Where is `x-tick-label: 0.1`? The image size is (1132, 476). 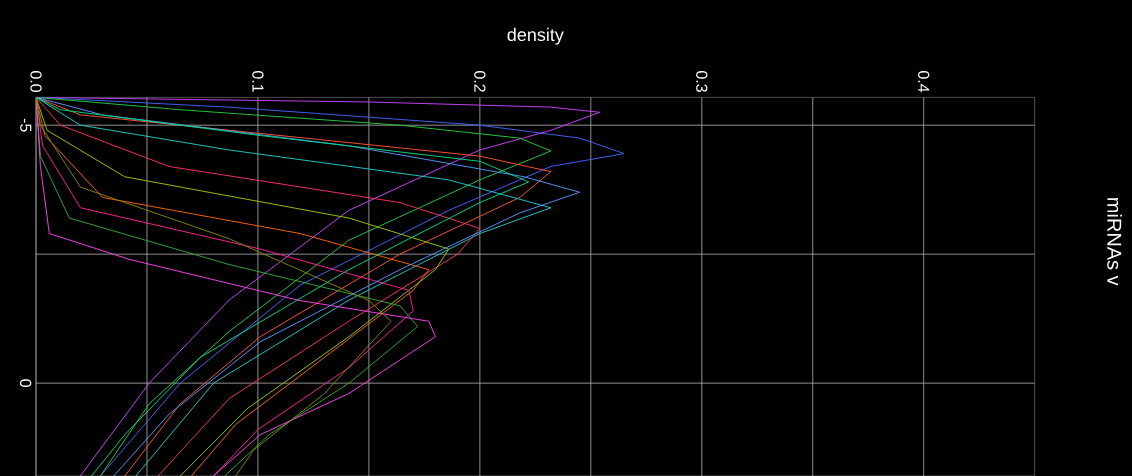 x-tick-label: 0.1 is located at coordinates (258, 81).